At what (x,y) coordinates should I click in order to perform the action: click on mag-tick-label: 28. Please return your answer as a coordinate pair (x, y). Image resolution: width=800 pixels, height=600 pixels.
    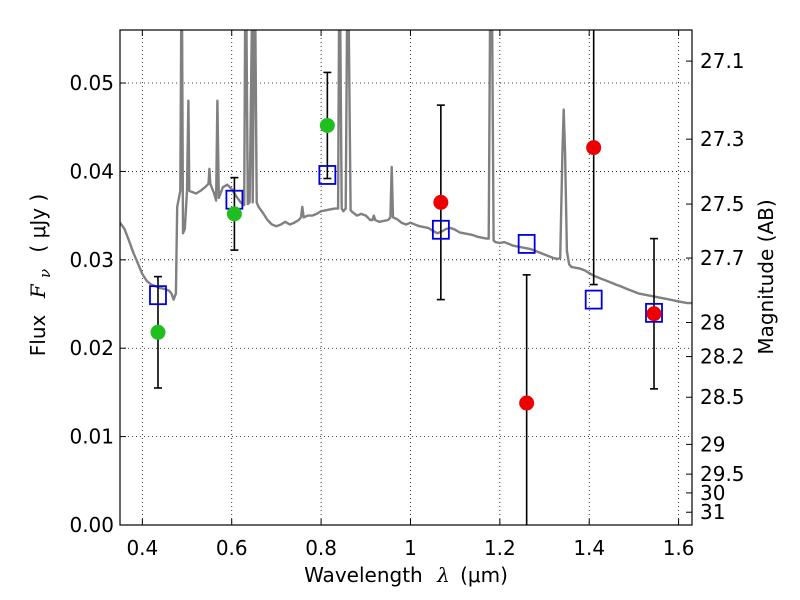
    Looking at the image, I should click on (712, 323).